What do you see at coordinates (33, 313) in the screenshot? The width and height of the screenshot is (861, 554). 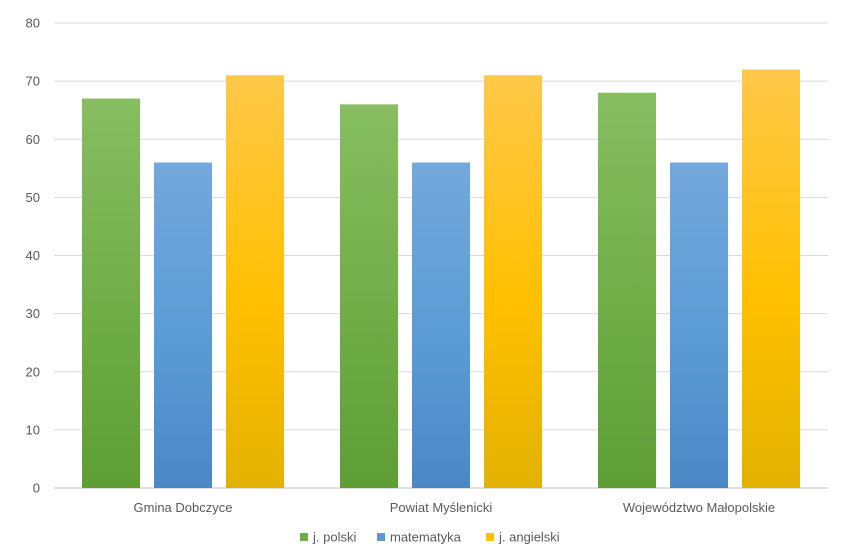 I see `y-tick-label: 30` at bounding box center [33, 313].